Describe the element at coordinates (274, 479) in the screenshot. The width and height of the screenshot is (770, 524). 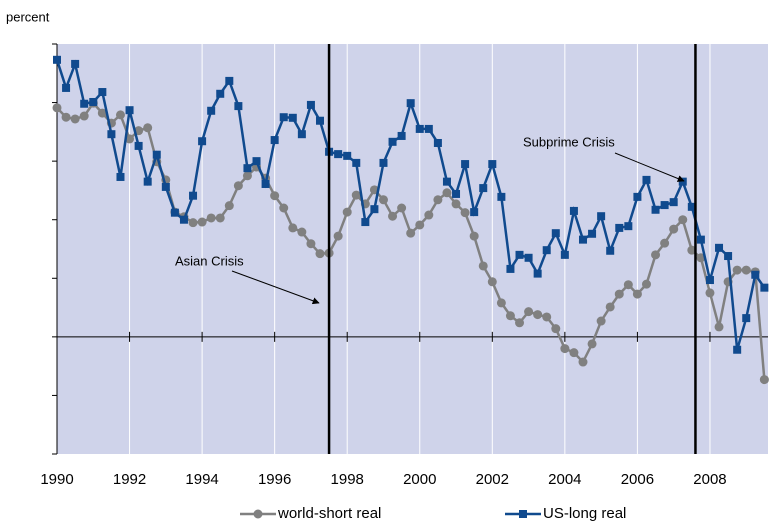
I see `x-tick-label: 1996` at that location.